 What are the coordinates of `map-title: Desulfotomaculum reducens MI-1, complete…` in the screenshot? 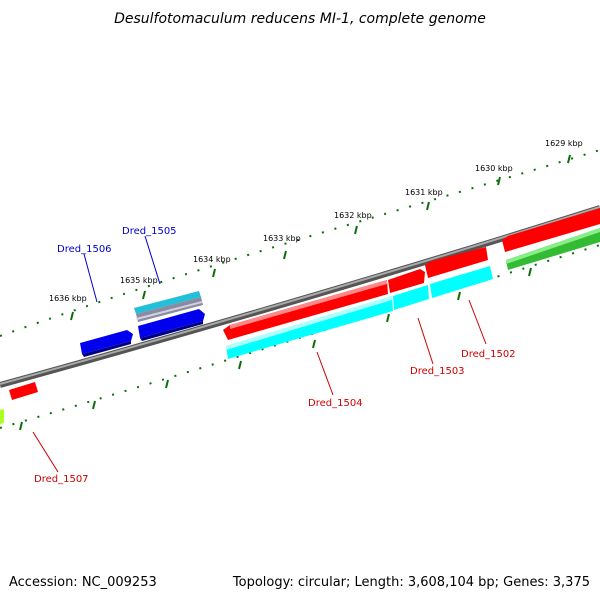 It's located at (300, 19).